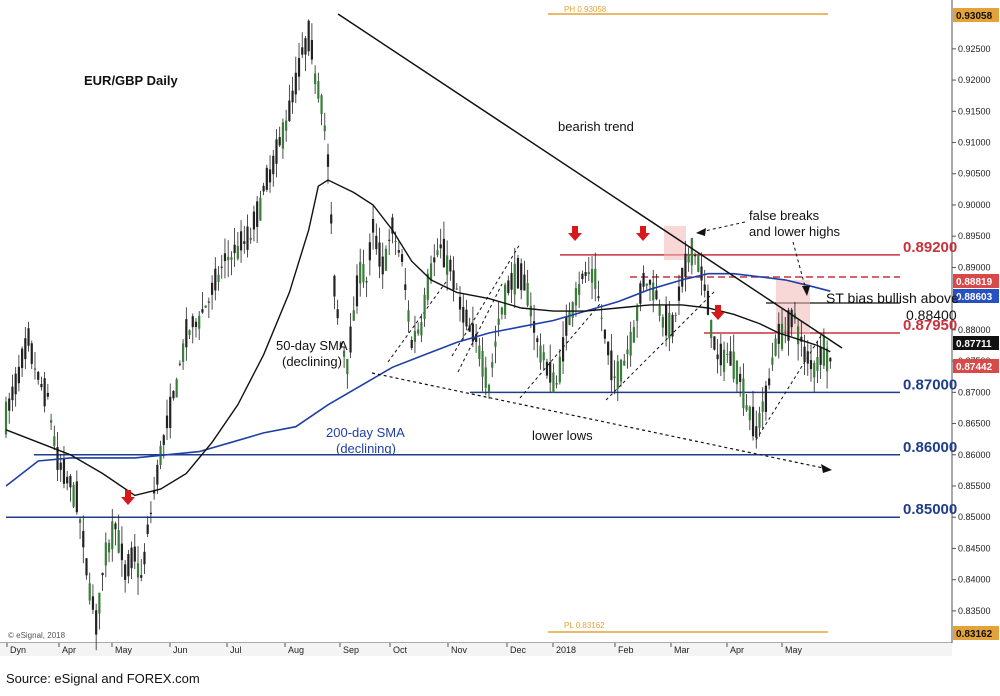 Image resolution: width=1000 pixels, height=696 pixels. I want to click on source-caption: Source: eSignal and FOREX.com, so click(103, 678).